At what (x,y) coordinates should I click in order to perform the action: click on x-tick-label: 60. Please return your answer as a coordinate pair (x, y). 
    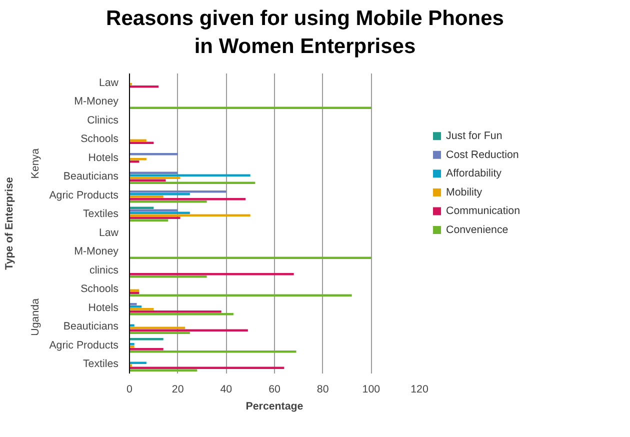
    Looking at the image, I should click on (274, 390).